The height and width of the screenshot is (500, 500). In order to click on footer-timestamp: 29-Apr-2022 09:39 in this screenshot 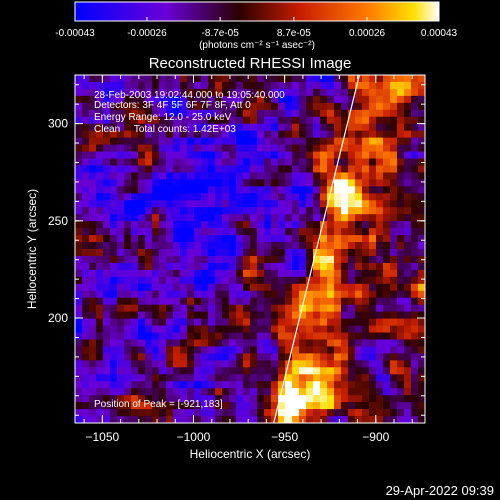, I will do `click(440, 490)`.